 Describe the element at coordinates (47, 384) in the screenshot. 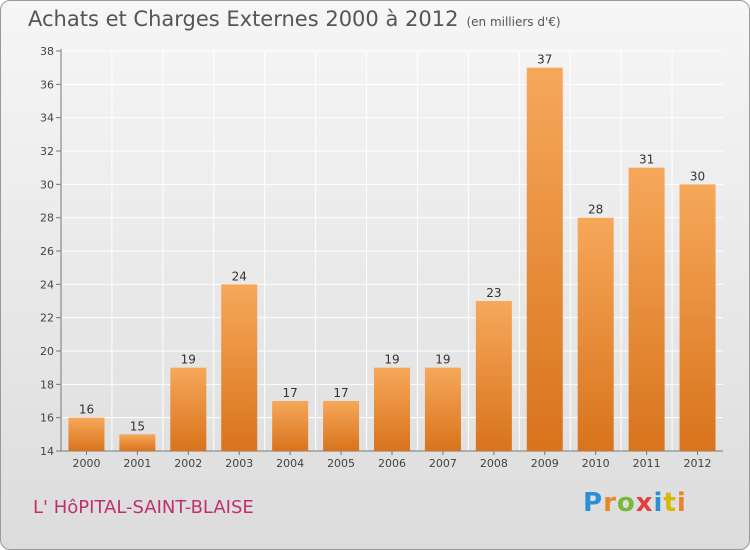

I see `y-tick-label: 18` at that location.